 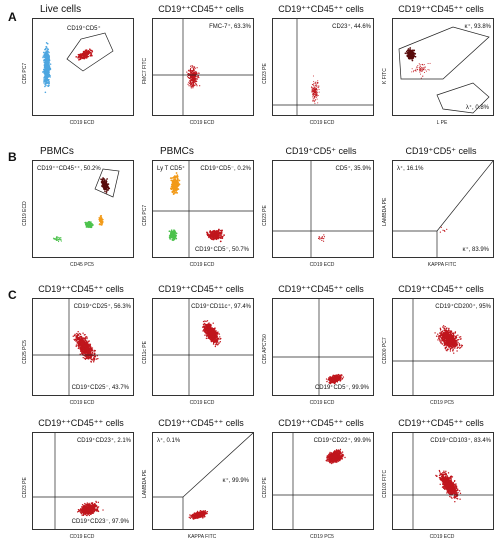 What do you see at coordinates (322, 403) in the screenshot?
I see `x-axis-label: CD19 ECD` at bounding box center [322, 403].